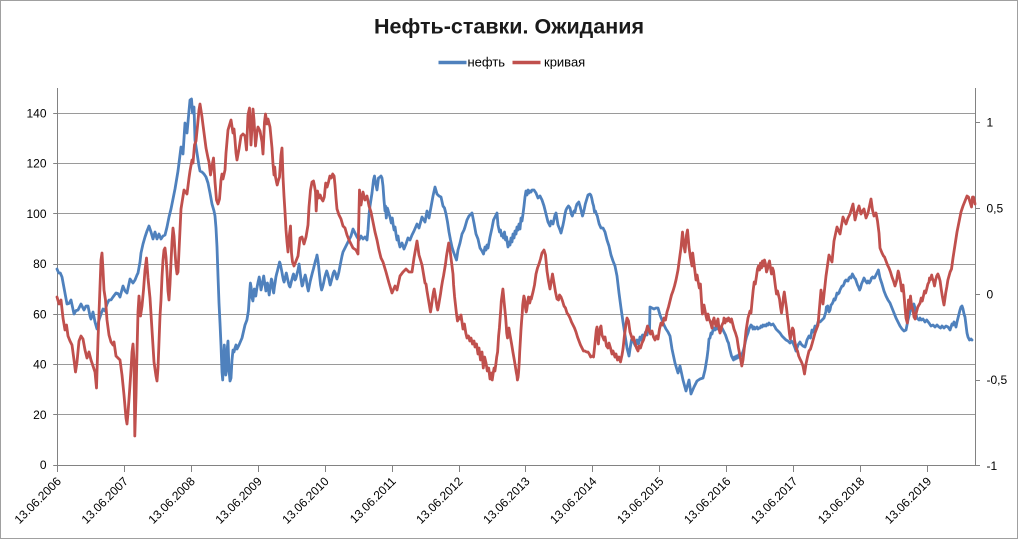  Describe the element at coordinates (40, 264) in the screenshot. I see `svg-text: 80` at that location.